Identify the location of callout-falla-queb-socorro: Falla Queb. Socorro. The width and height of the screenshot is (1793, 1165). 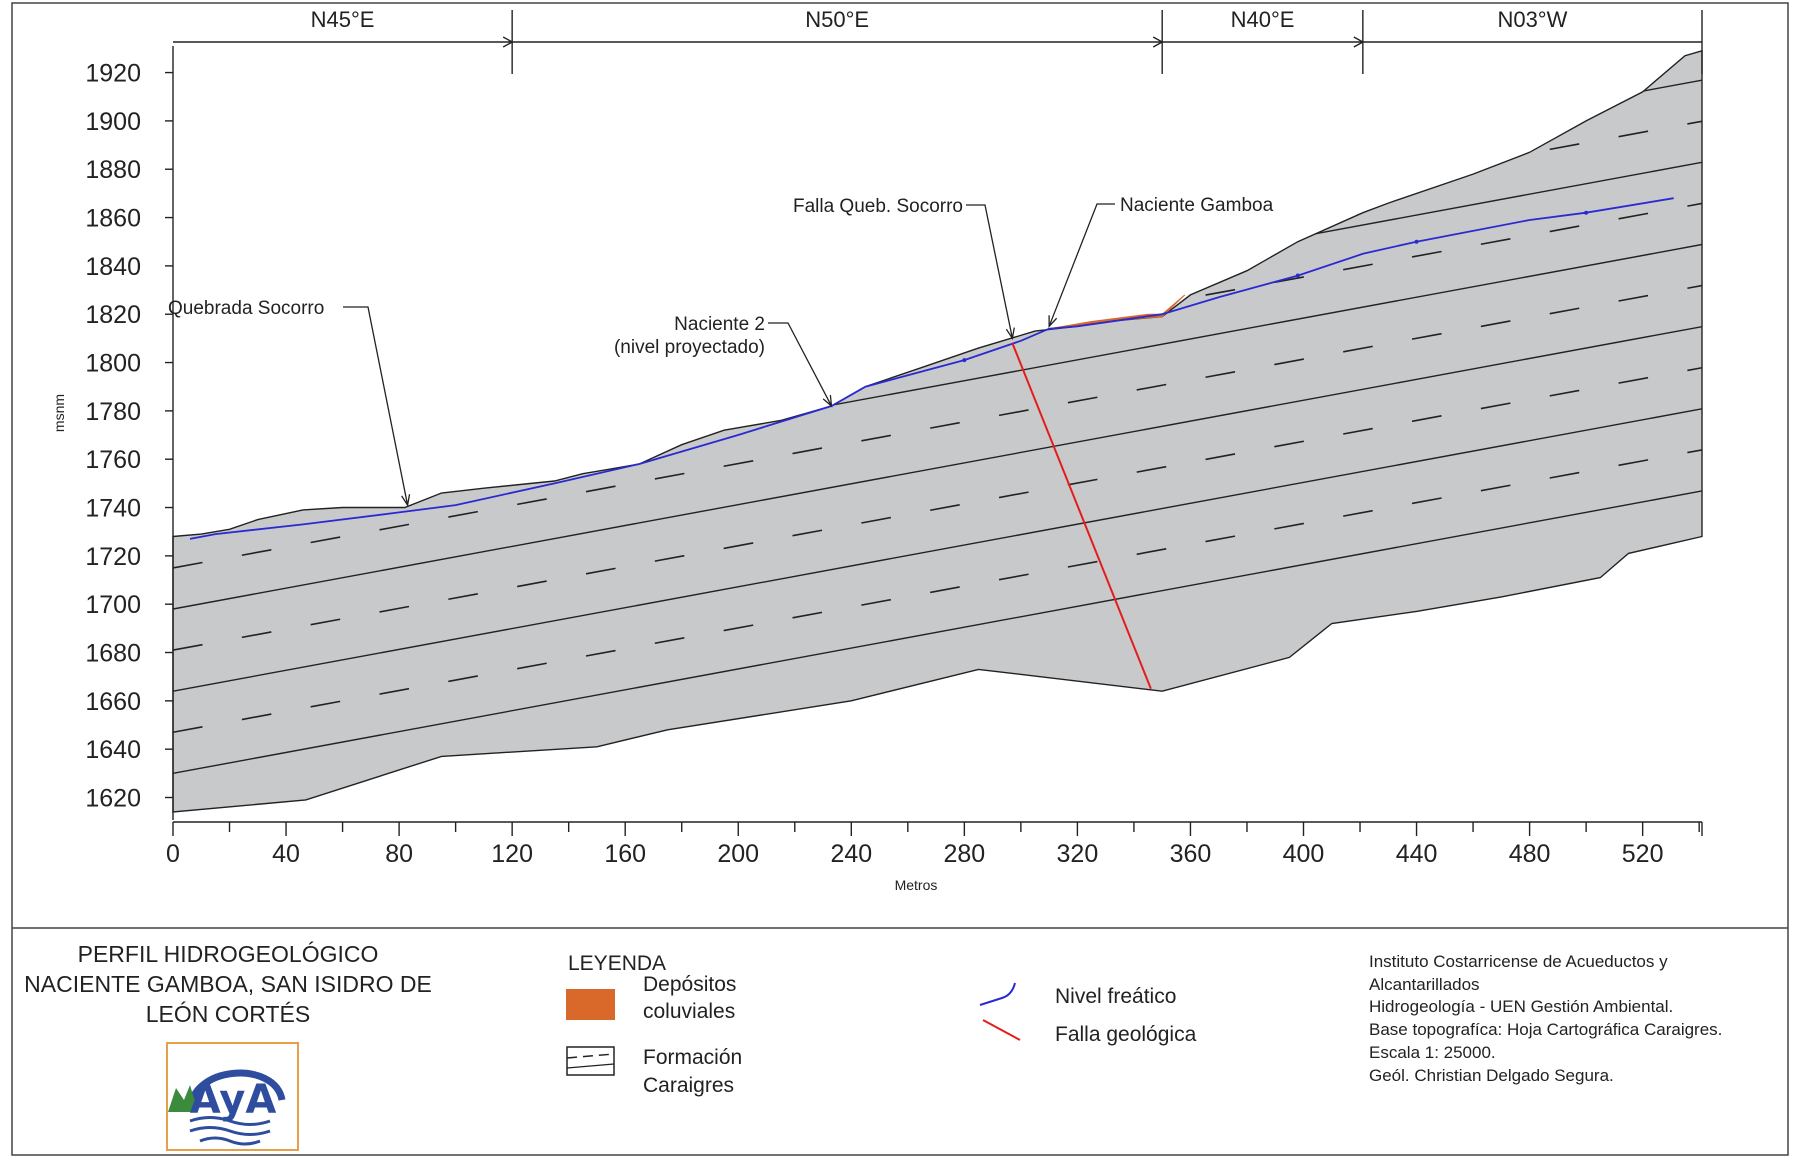
(904, 268).